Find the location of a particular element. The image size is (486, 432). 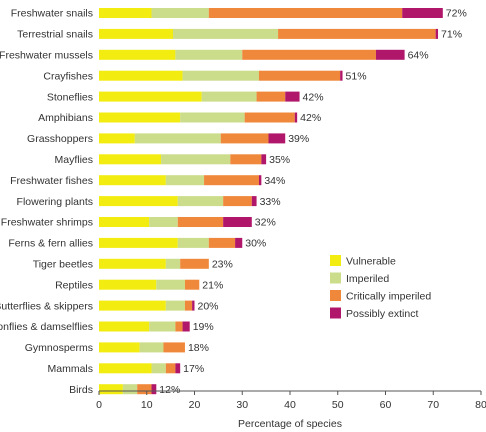

bar-amphibians-possibly-extinct is located at coordinates (296, 117).